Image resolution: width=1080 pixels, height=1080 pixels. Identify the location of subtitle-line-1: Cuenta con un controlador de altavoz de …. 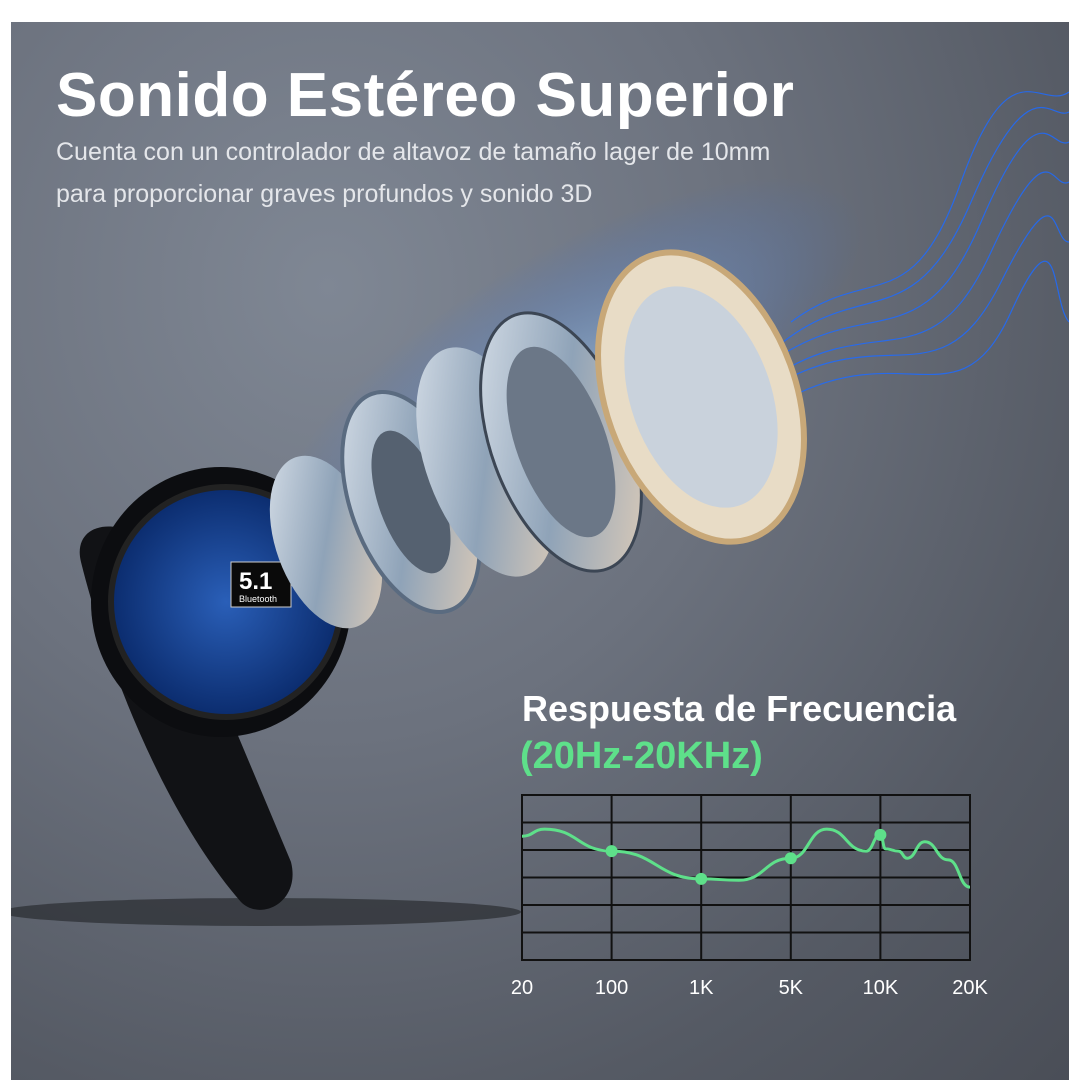
(413, 152).